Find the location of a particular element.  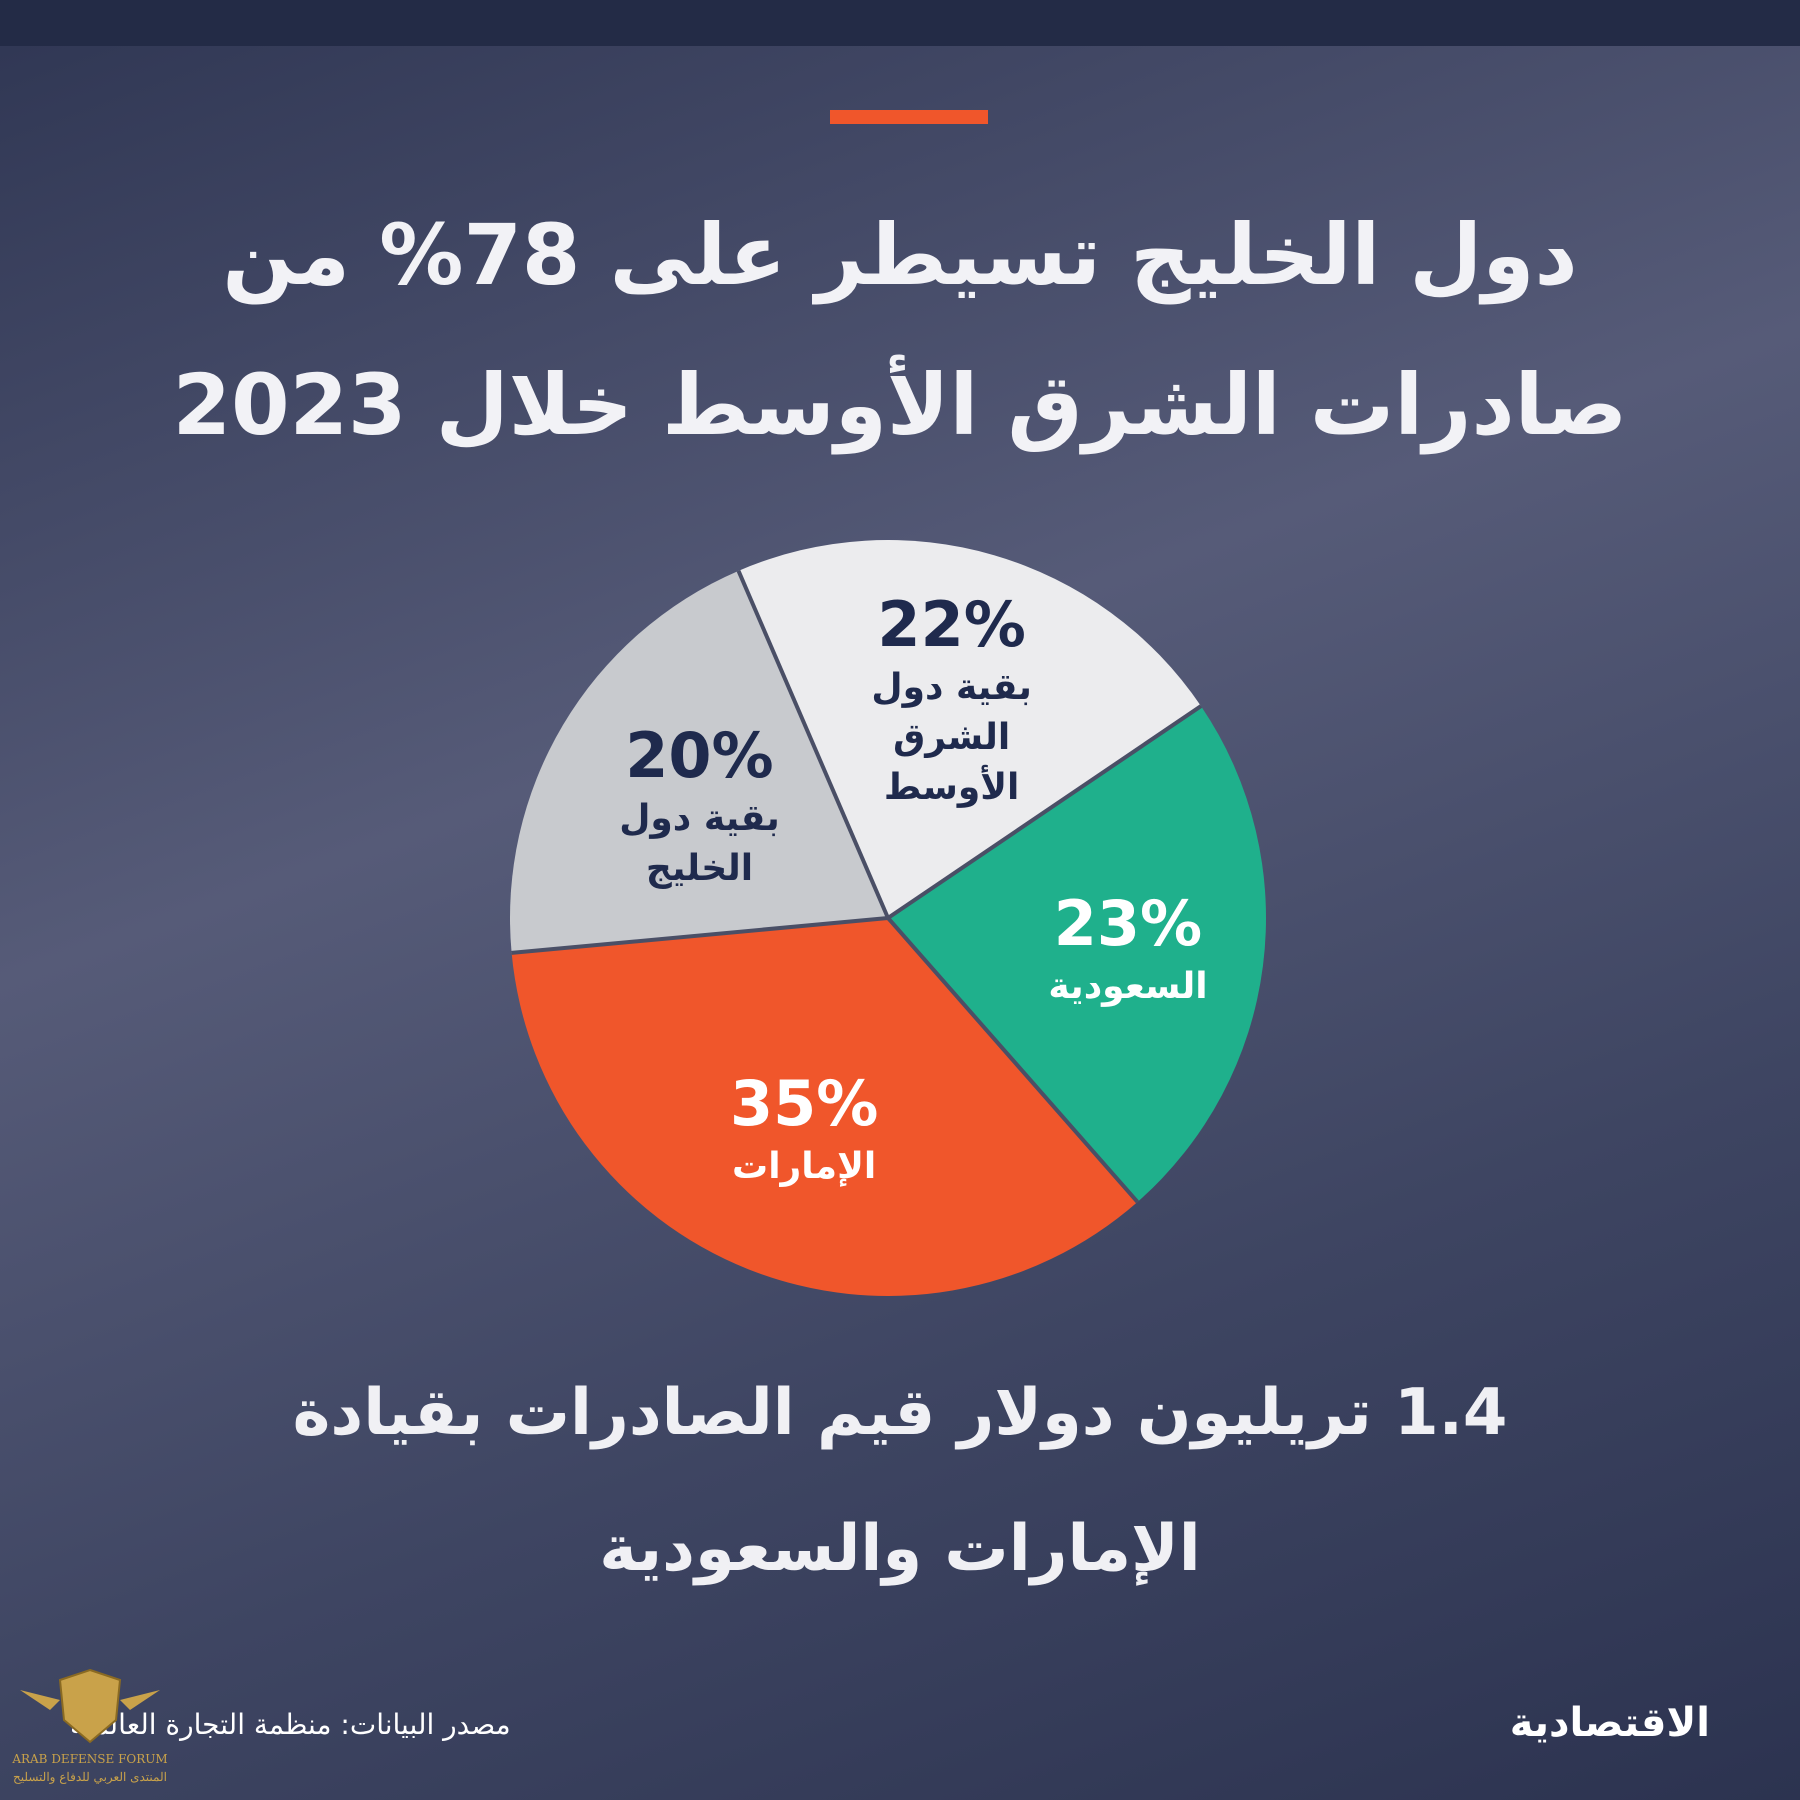

pie-label-uae: 35% الإمارات is located at coordinates (804, 1129).